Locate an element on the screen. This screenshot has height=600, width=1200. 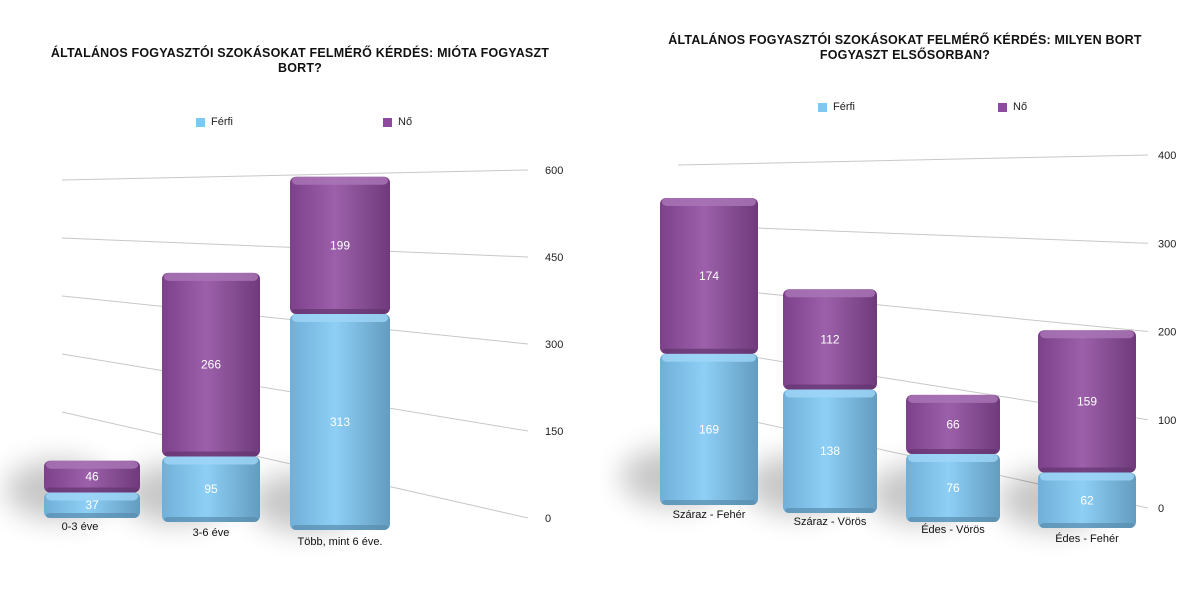
bar-segment-ferfi: 169 is located at coordinates (709, 429).